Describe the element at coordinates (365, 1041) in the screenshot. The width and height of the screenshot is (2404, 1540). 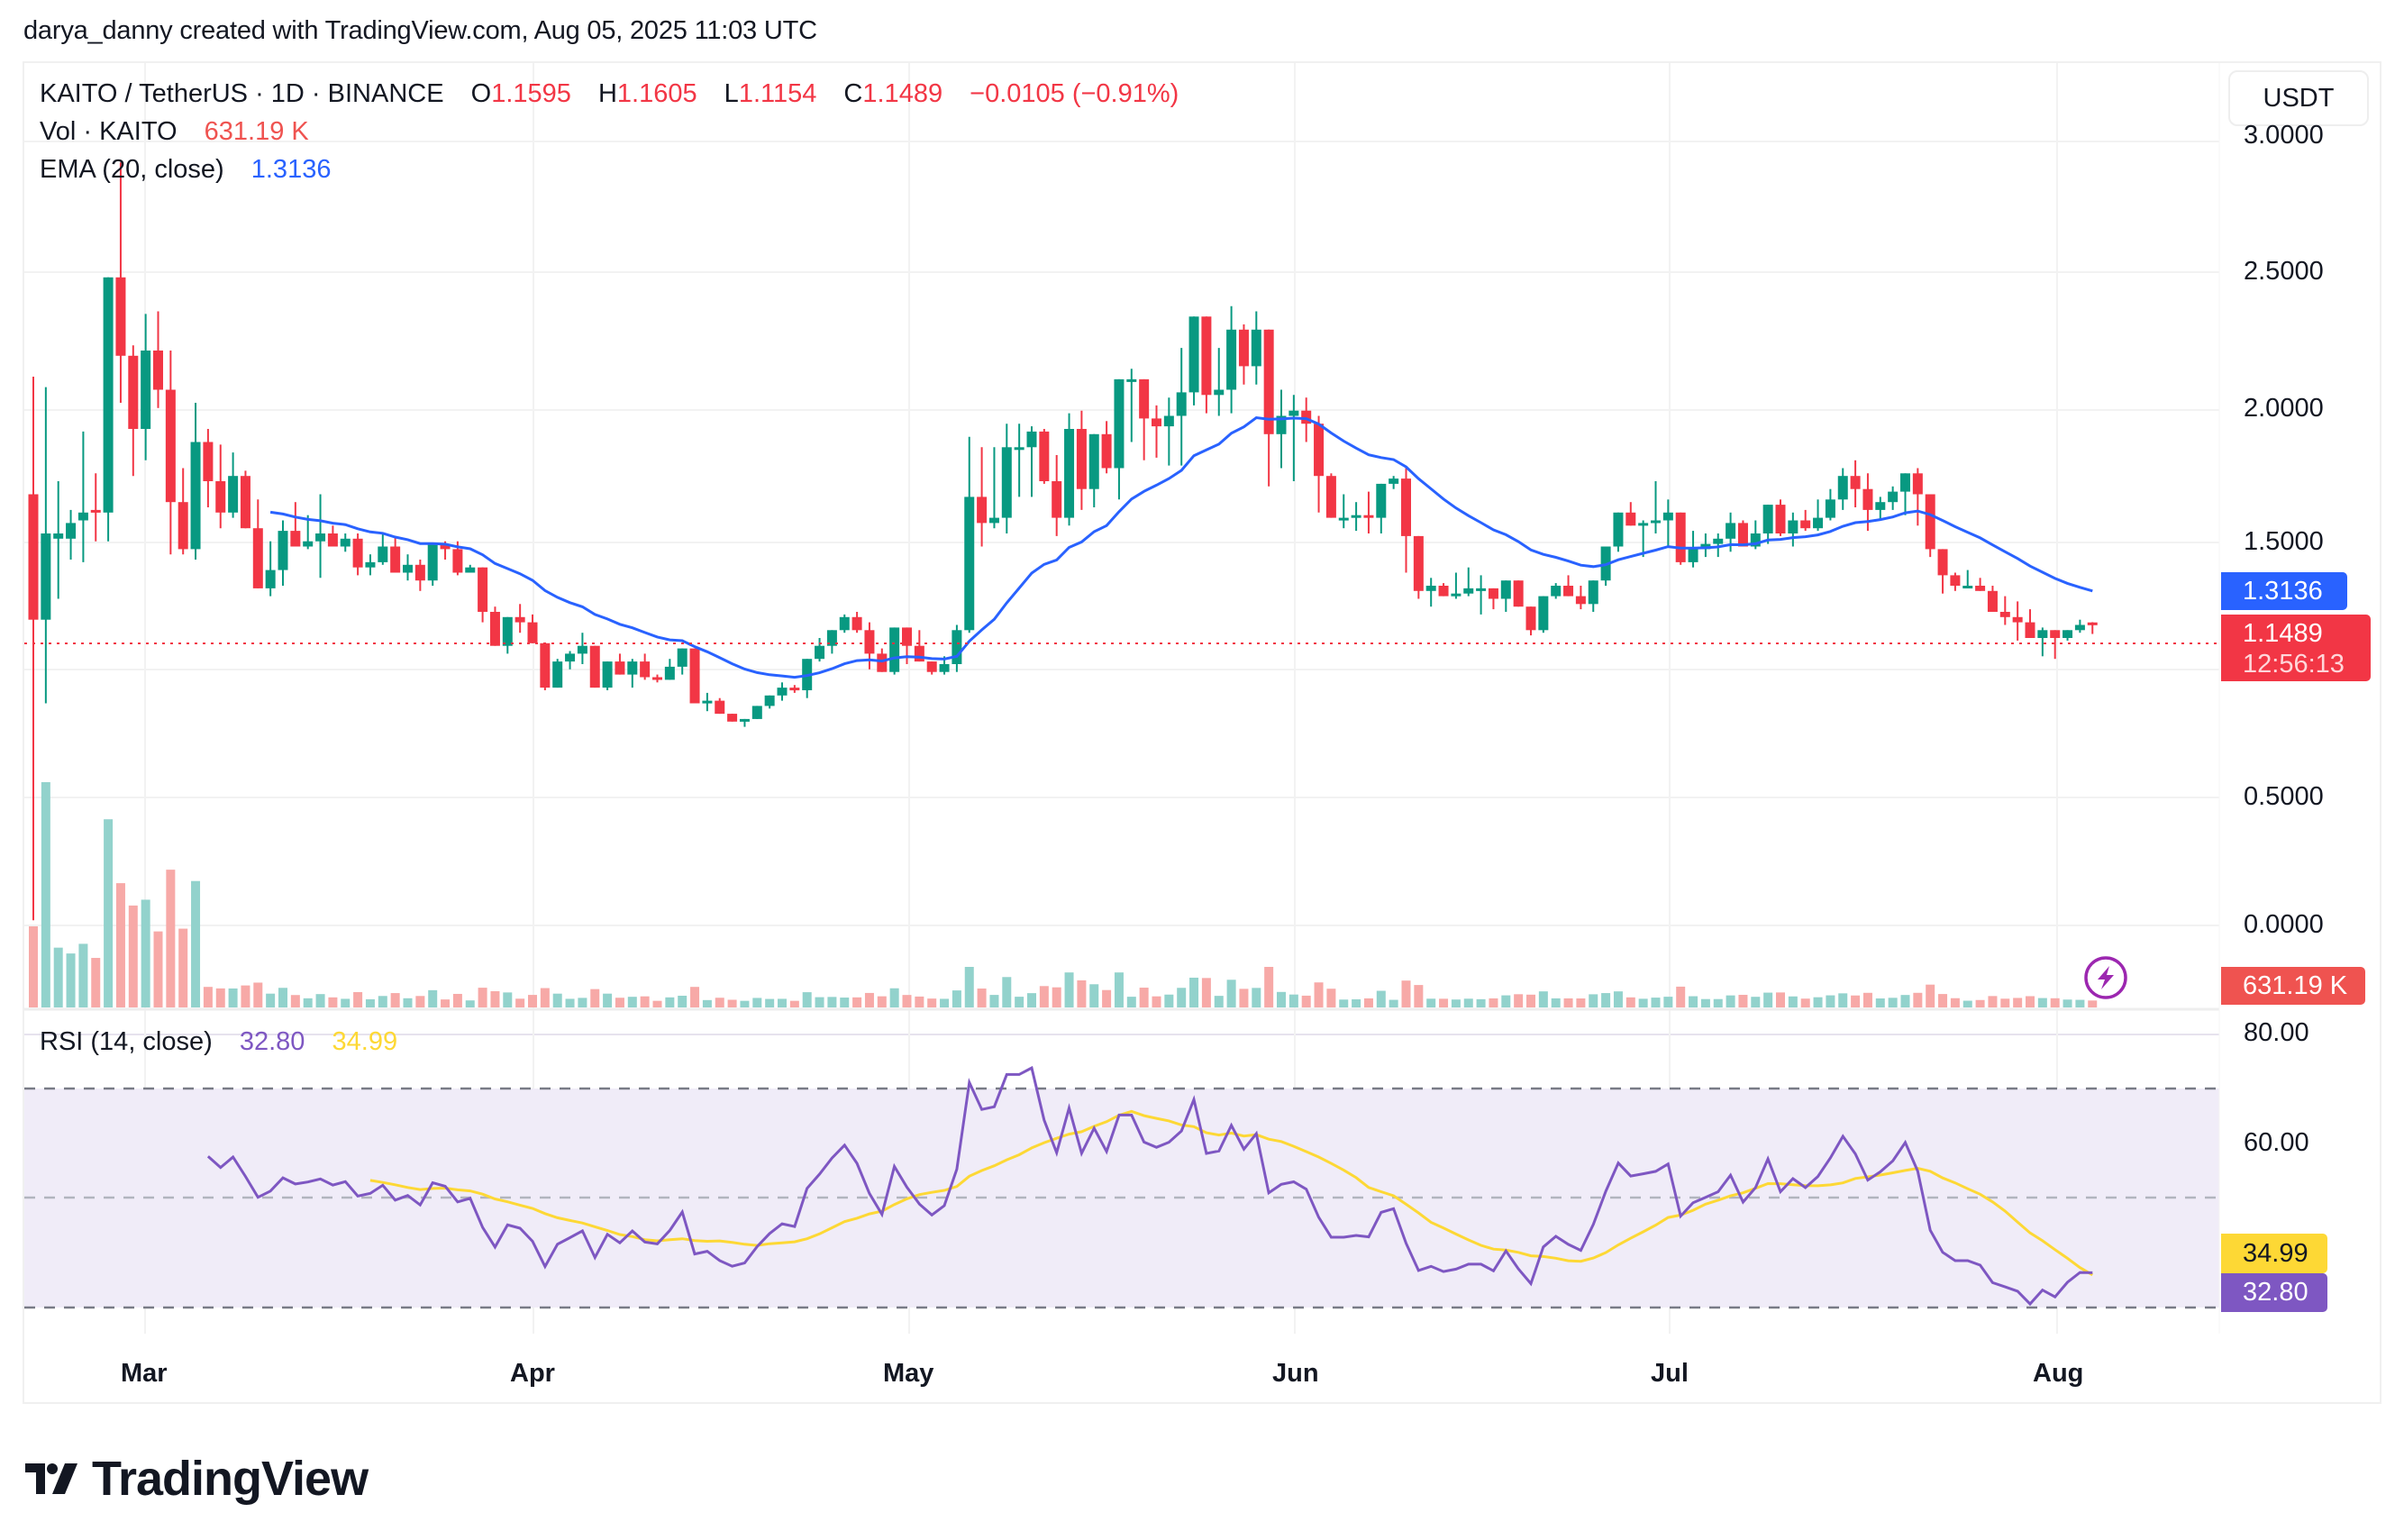
I see `rsi-ma-value: 34.99` at that location.